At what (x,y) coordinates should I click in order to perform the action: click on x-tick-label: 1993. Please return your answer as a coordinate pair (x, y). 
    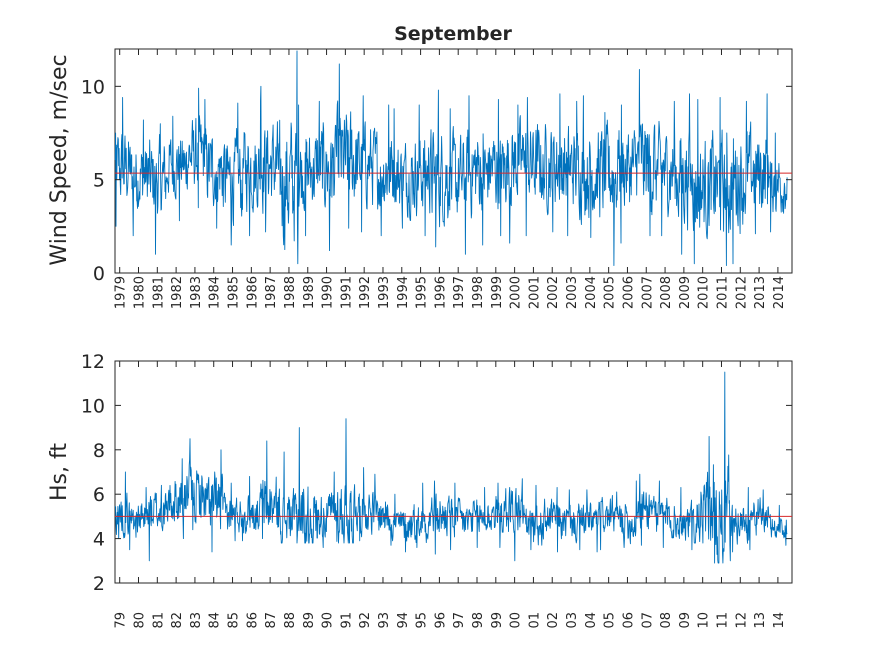
    Looking at the image, I should click on (384, 292).